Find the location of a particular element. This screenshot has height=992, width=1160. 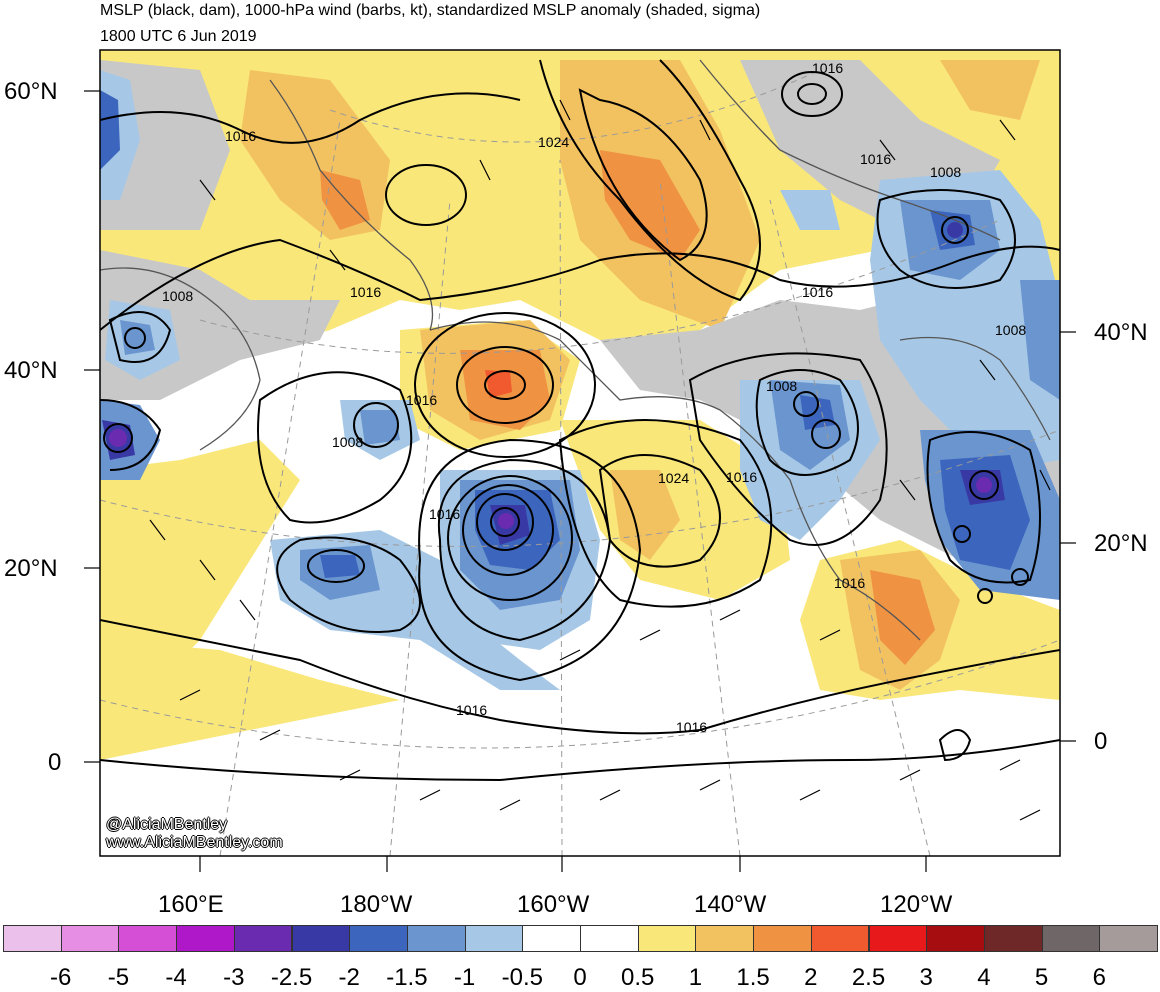

valid-time: 1800 UTC 6 Jun 2019 is located at coordinates (178, 36).